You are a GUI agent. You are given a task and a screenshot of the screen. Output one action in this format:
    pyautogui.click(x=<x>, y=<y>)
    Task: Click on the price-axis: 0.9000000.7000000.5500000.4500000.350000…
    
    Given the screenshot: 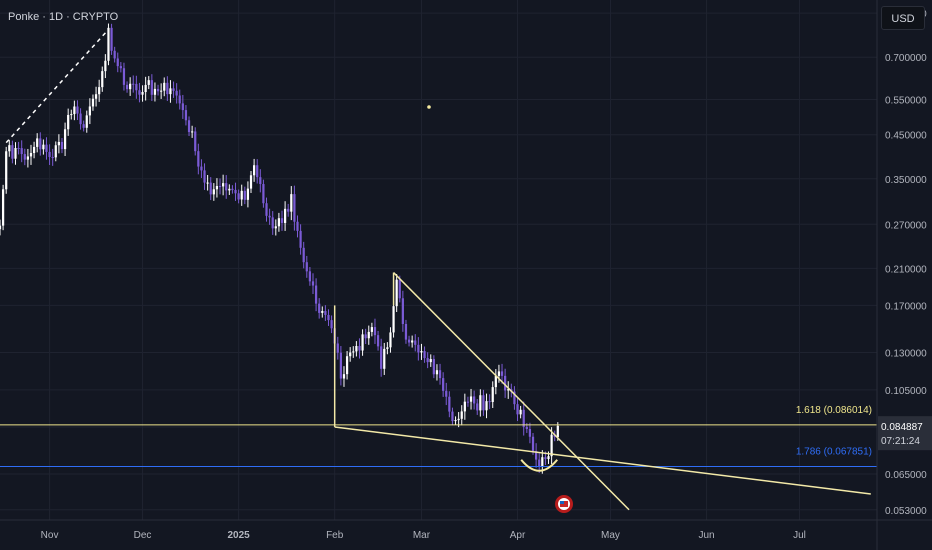 What is the action you would take?
    pyautogui.click(x=904, y=275)
    